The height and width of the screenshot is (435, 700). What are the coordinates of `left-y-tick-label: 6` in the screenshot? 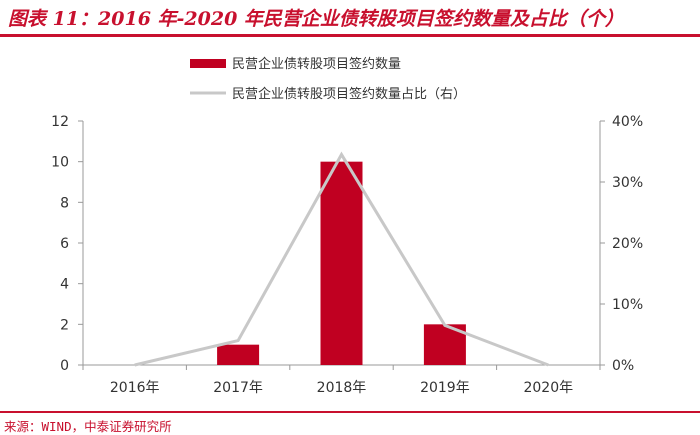 It's located at (64, 244).